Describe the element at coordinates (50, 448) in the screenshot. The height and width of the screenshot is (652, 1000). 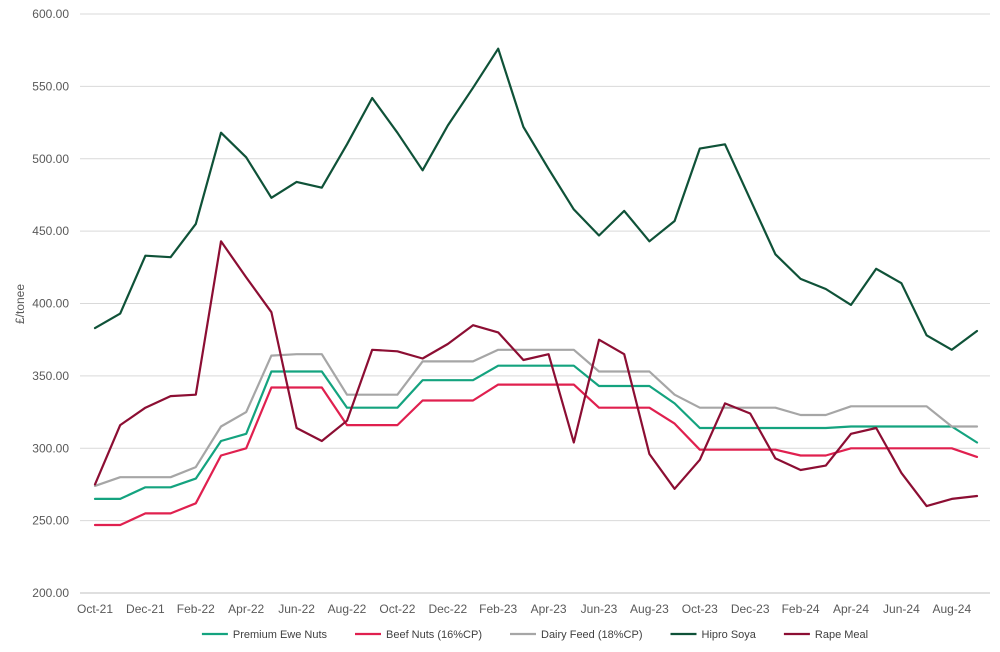
I see `y-tick-label: 300.00` at that location.